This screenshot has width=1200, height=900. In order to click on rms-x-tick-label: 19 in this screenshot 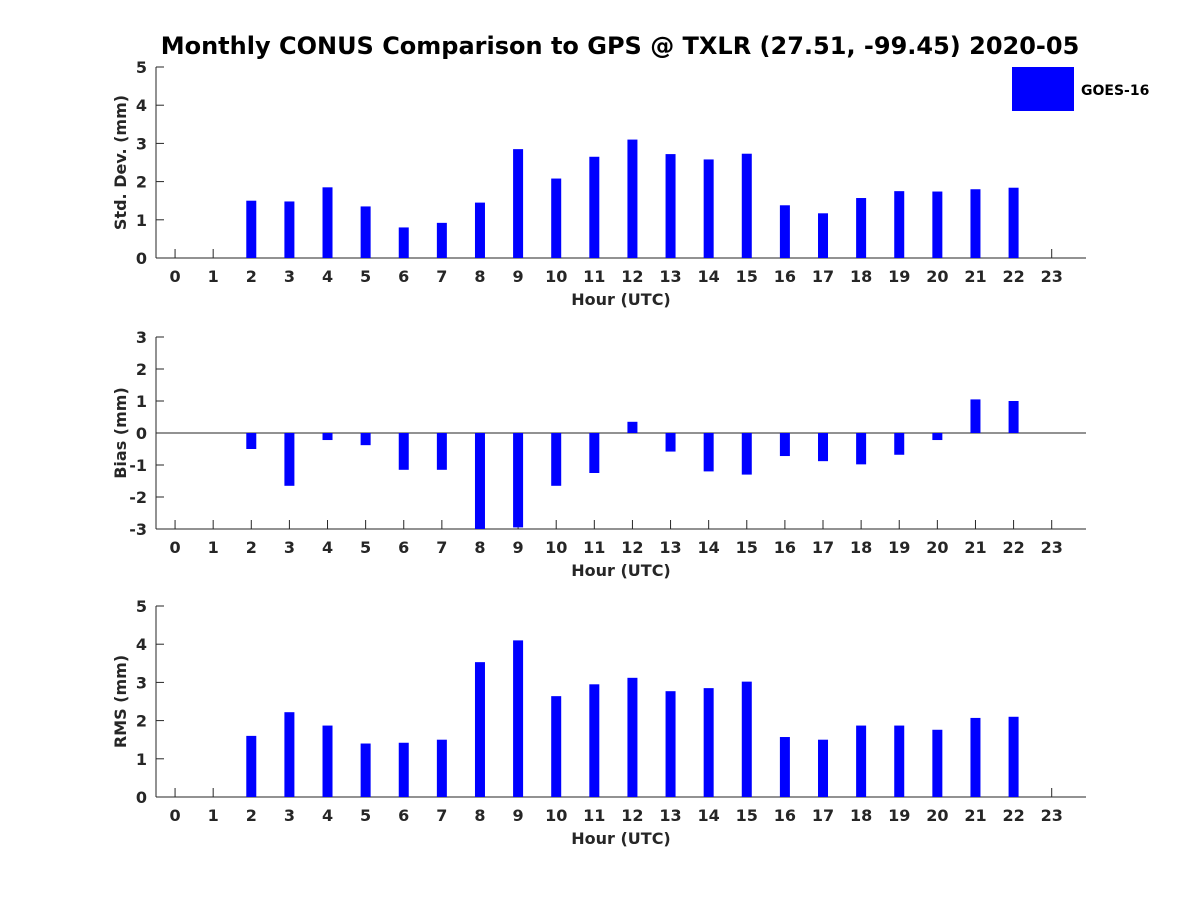, I will do `click(899, 815)`.